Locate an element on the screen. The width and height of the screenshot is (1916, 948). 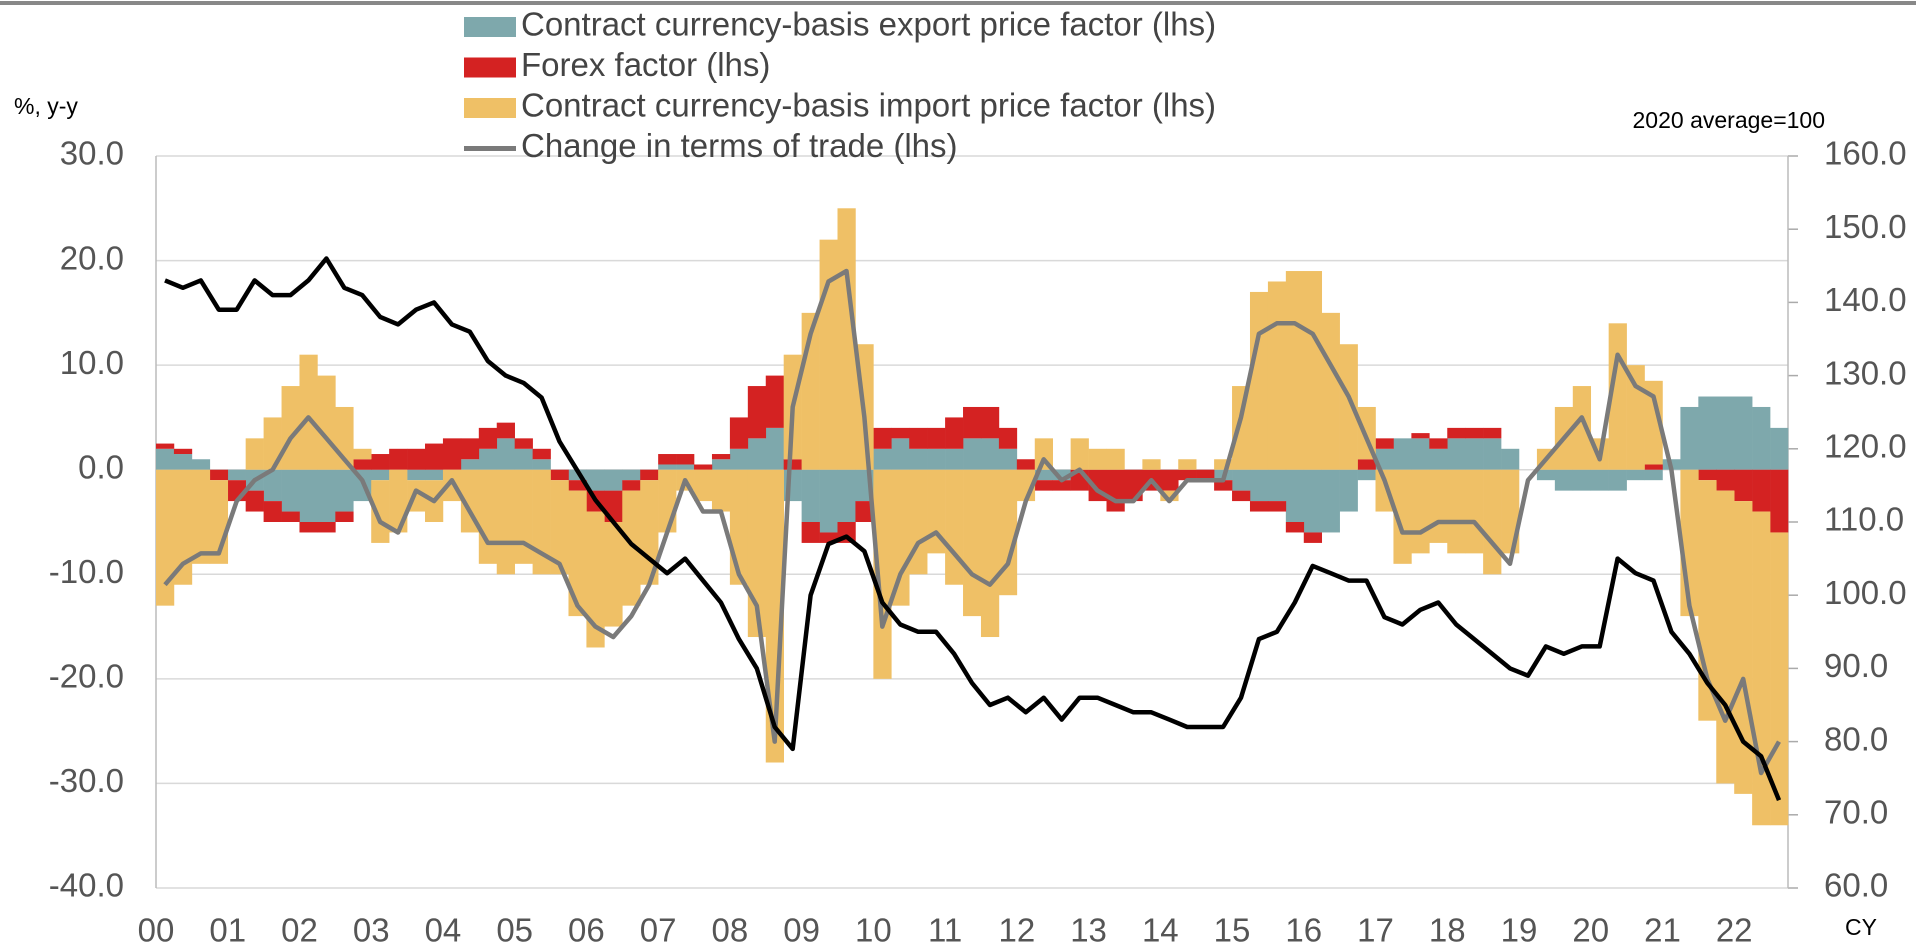
x-tick-label: 12 is located at coordinates (1016, 930).